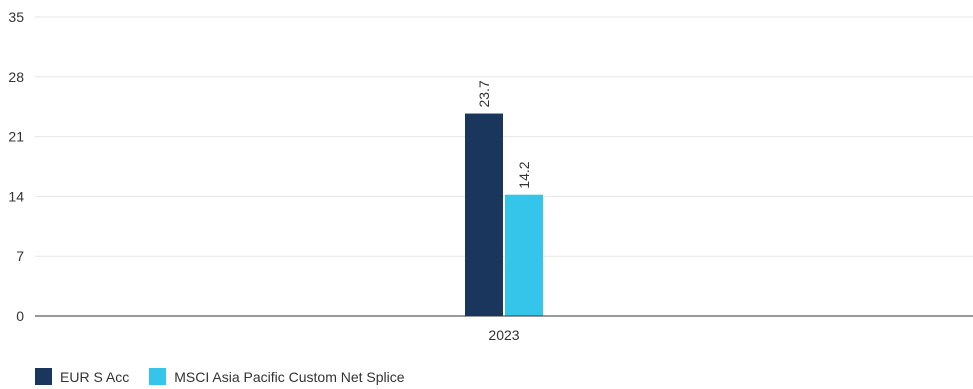 The width and height of the screenshot is (973, 389). I want to click on legend-label-msci: MSCI Asia Pacific Custom Net Splice, so click(289, 376).